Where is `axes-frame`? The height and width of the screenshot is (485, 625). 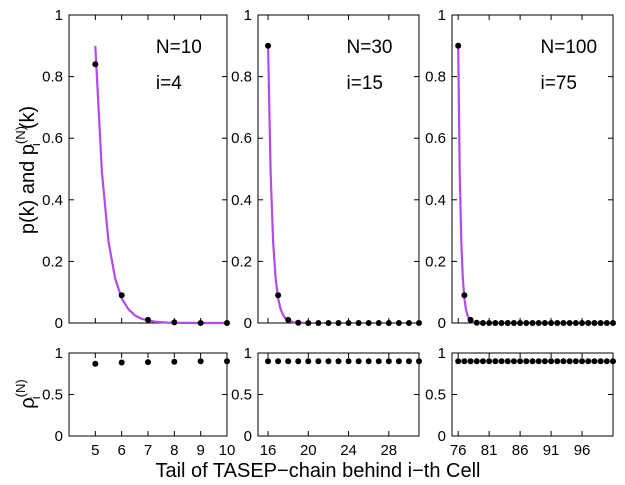
axes-frame is located at coordinates (532, 394).